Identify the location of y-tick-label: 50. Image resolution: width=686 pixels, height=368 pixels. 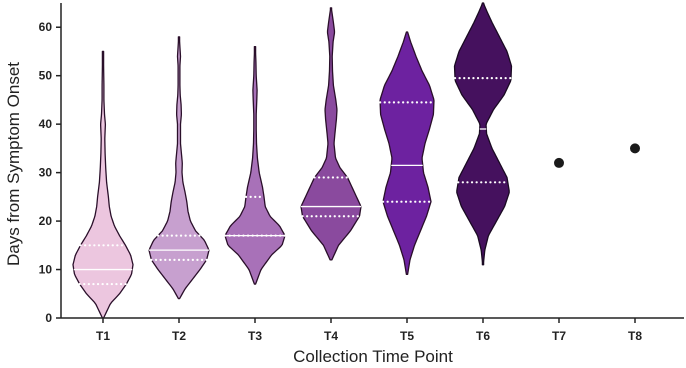
(46, 76).